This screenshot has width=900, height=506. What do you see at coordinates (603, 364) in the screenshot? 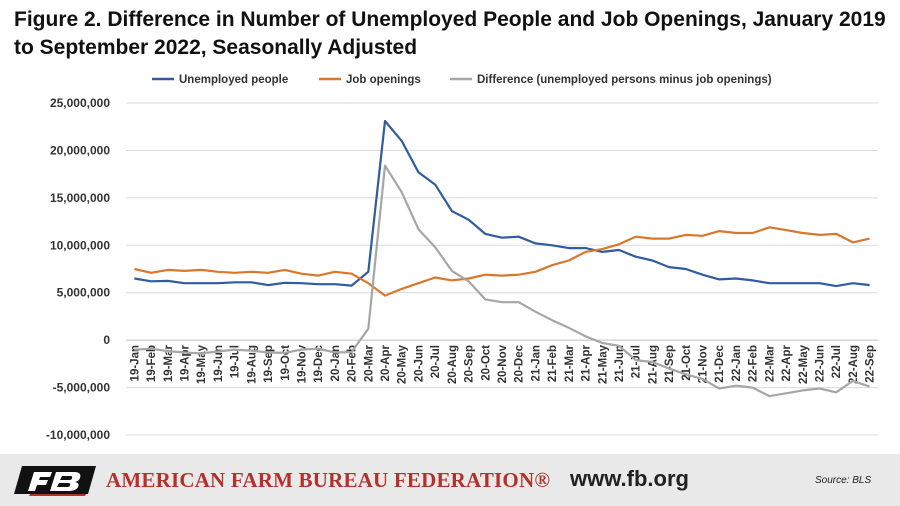
I see `x-tick-label: 21-May` at bounding box center [603, 364].